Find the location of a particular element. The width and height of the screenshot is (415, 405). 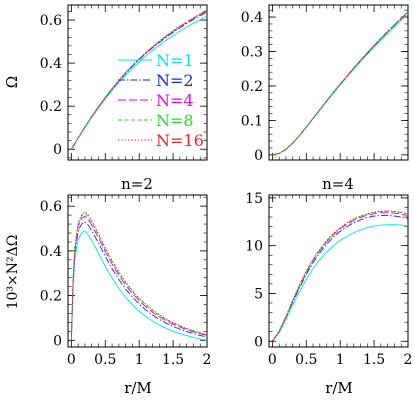

y-axis-label-bottom: 10³×N²ΔΩ is located at coordinates (13, 272).